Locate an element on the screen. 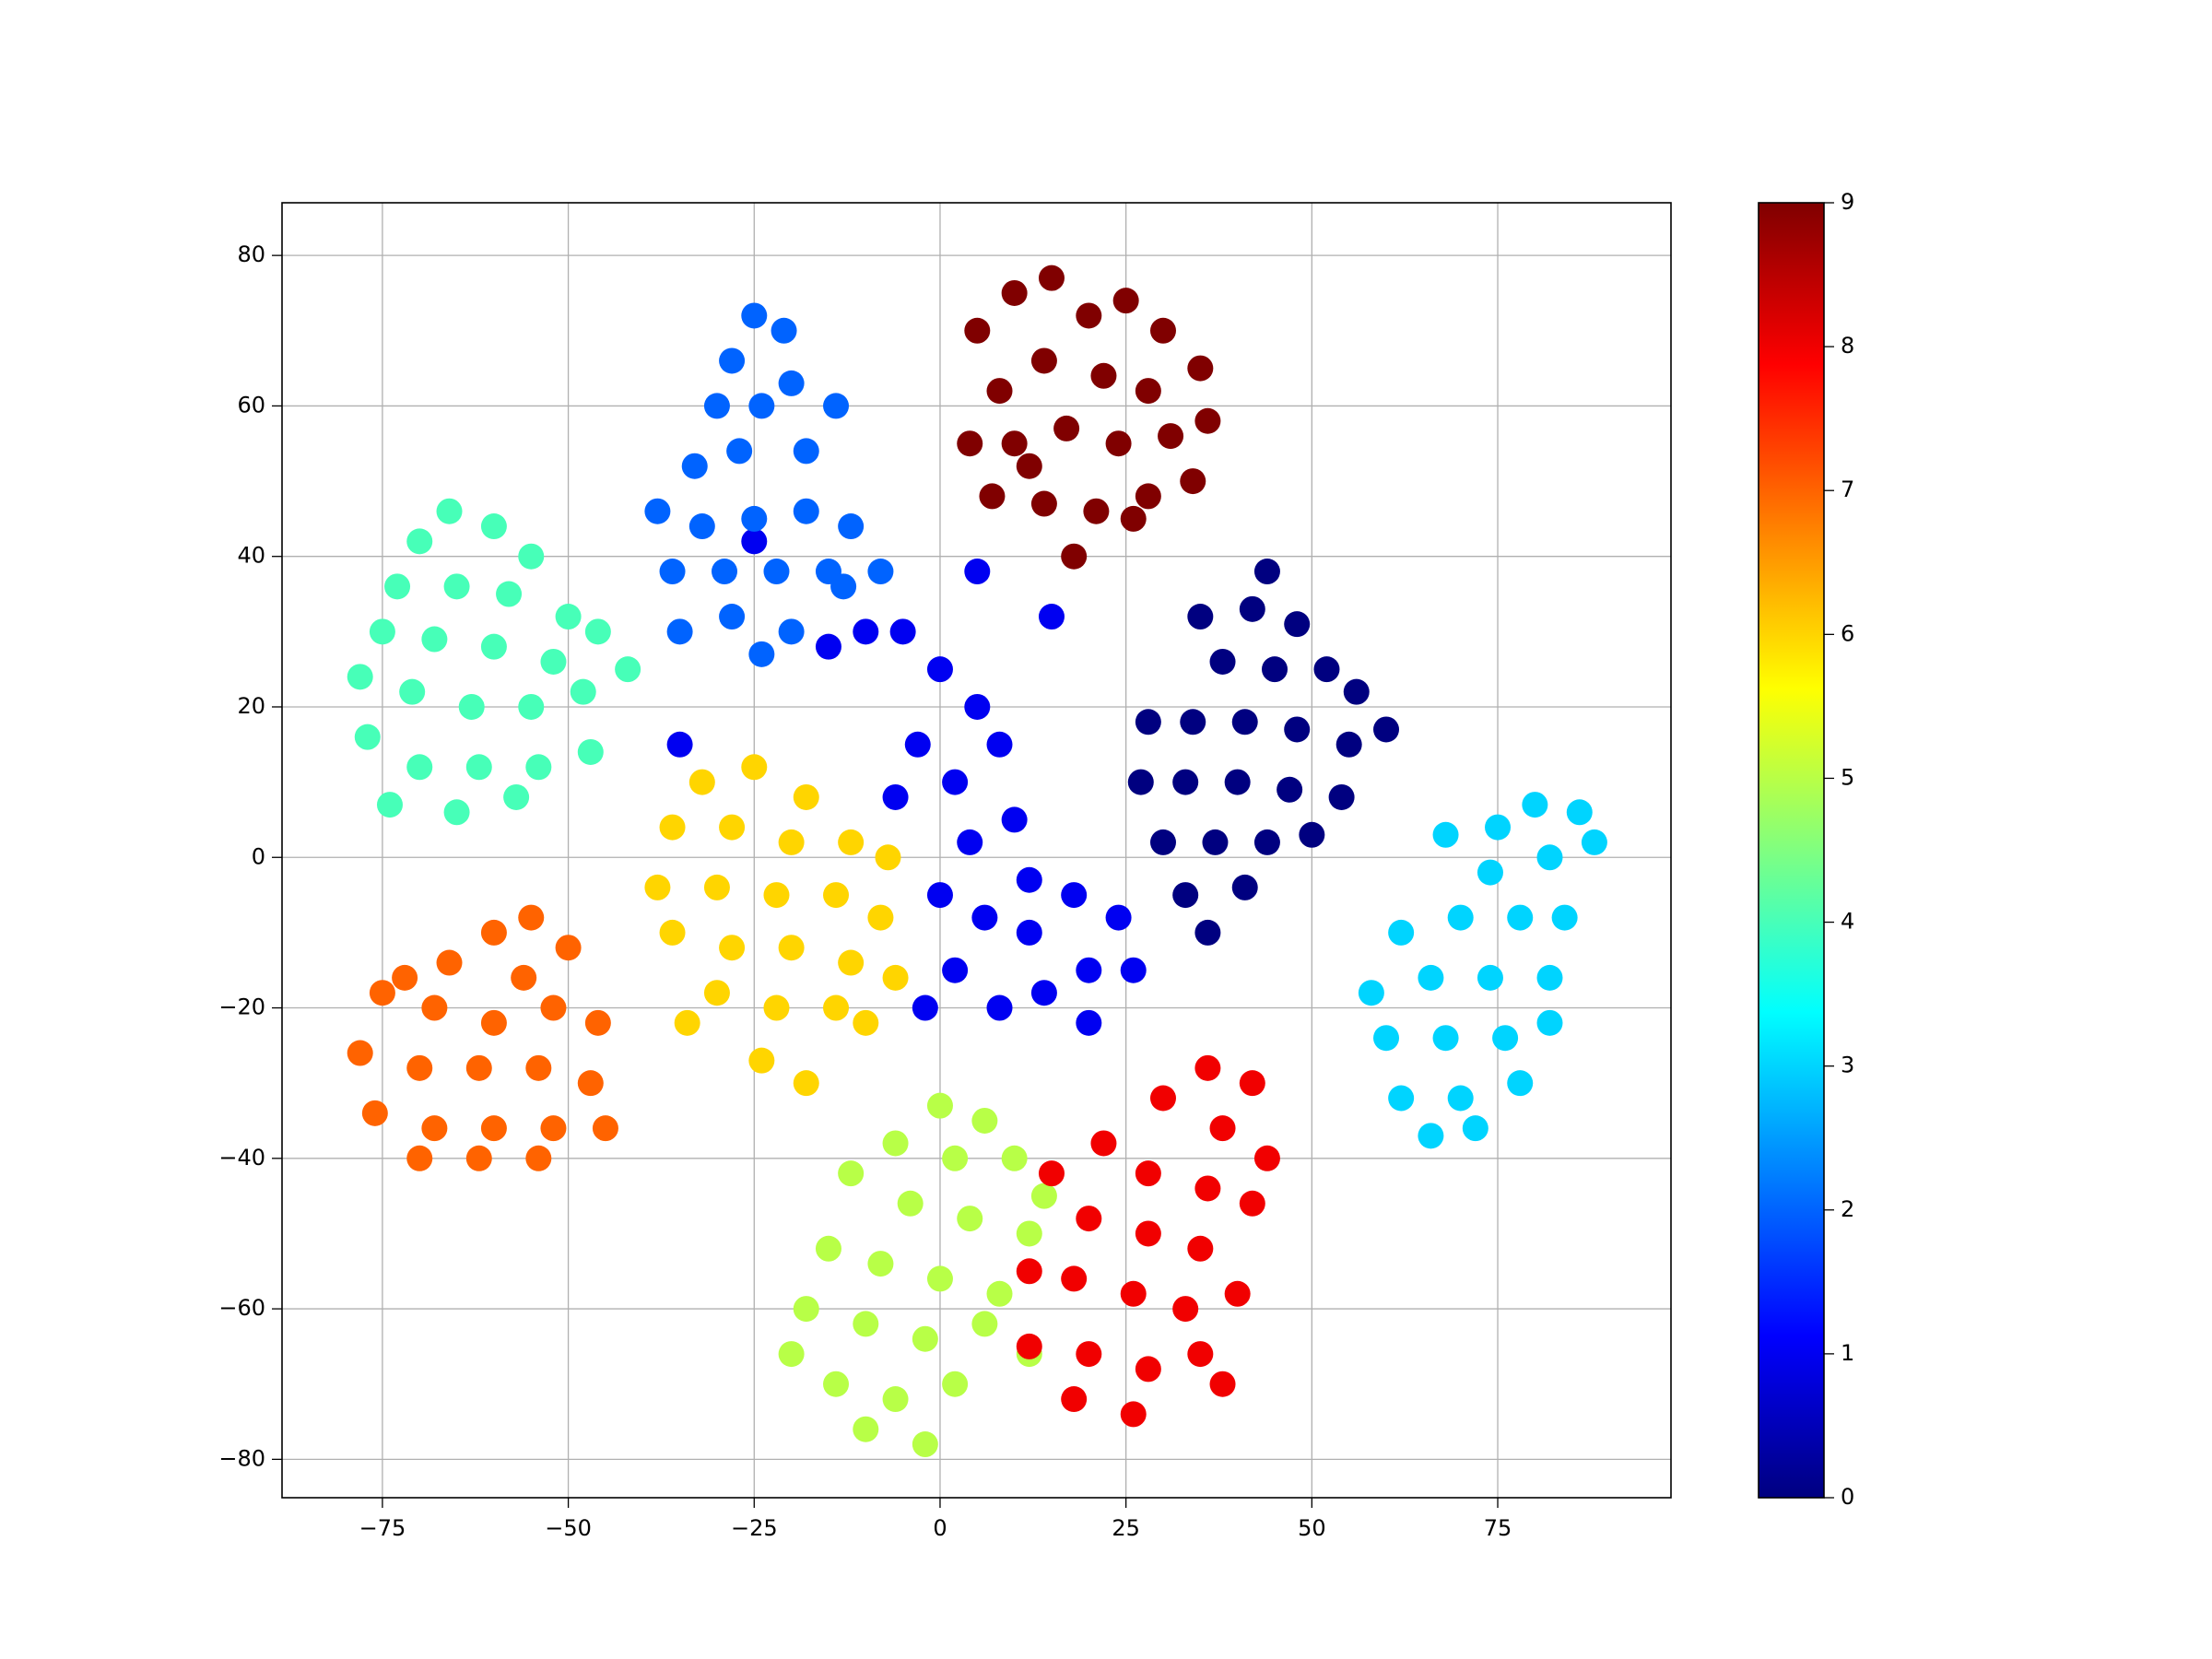 This screenshot has width=2212, height=1659. colorbar-tick-label: 7 is located at coordinates (1847, 489).